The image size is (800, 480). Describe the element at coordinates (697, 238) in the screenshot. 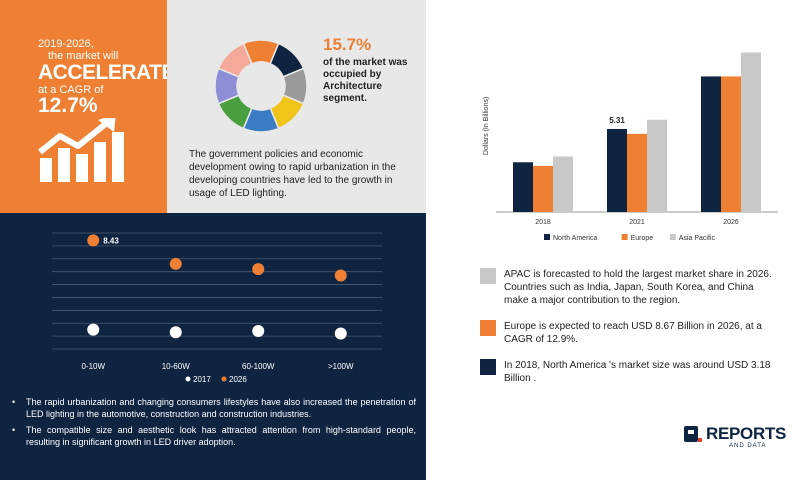

I see `legend-label: Asia Pacific` at that location.